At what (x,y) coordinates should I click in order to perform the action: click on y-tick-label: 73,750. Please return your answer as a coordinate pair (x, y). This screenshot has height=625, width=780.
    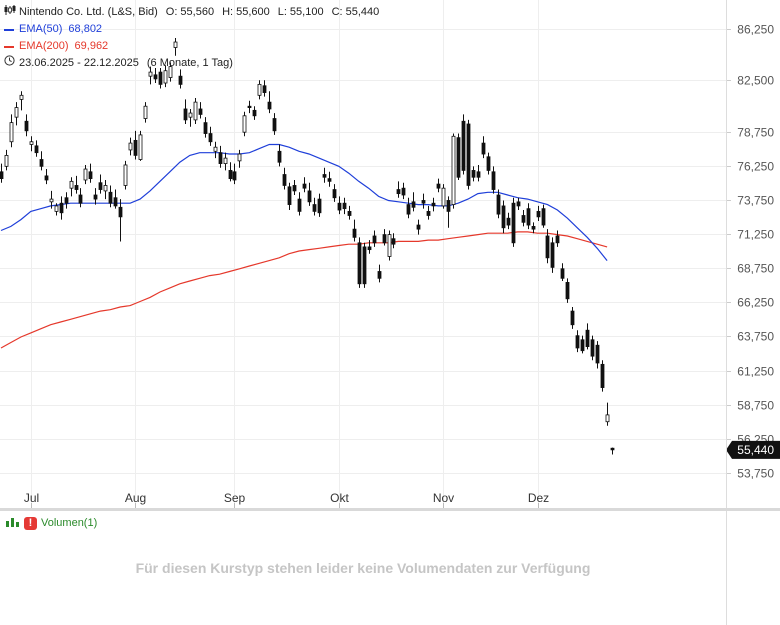
    Looking at the image, I should click on (755, 201).